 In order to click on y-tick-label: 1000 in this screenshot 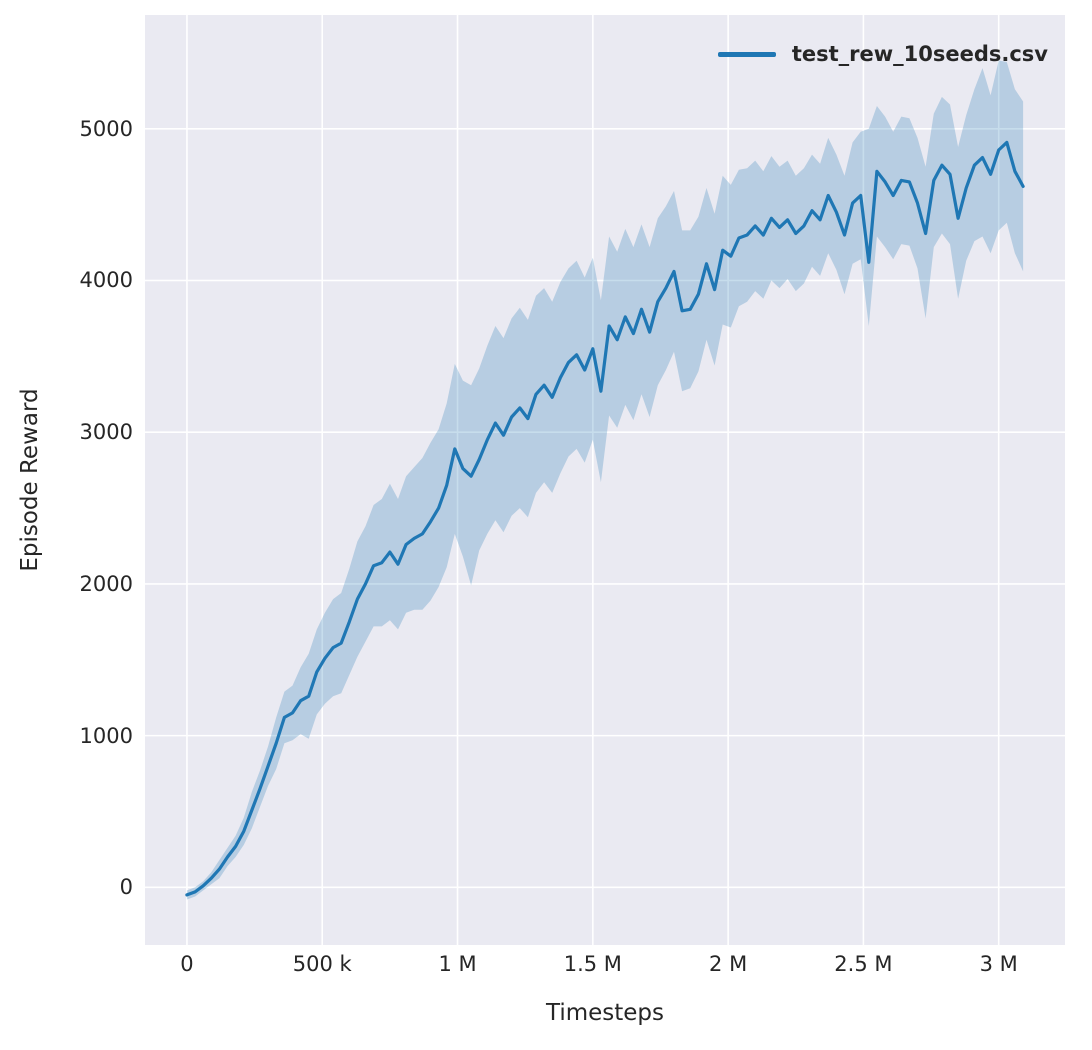, I will do `click(106, 735)`.